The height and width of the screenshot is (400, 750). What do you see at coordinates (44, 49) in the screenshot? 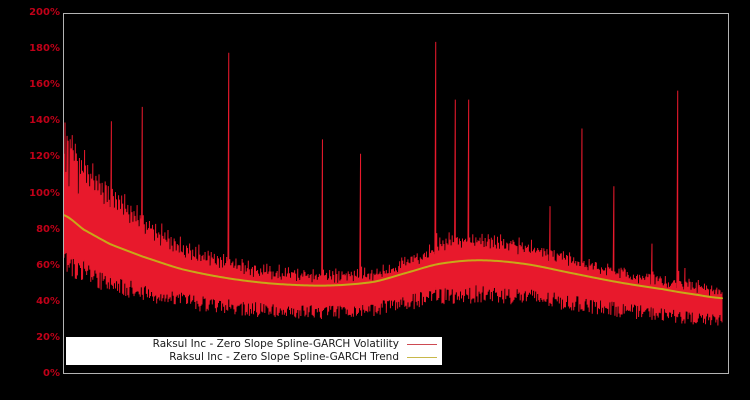
I see `y-axis-tick-label: 180%` at bounding box center [44, 49].